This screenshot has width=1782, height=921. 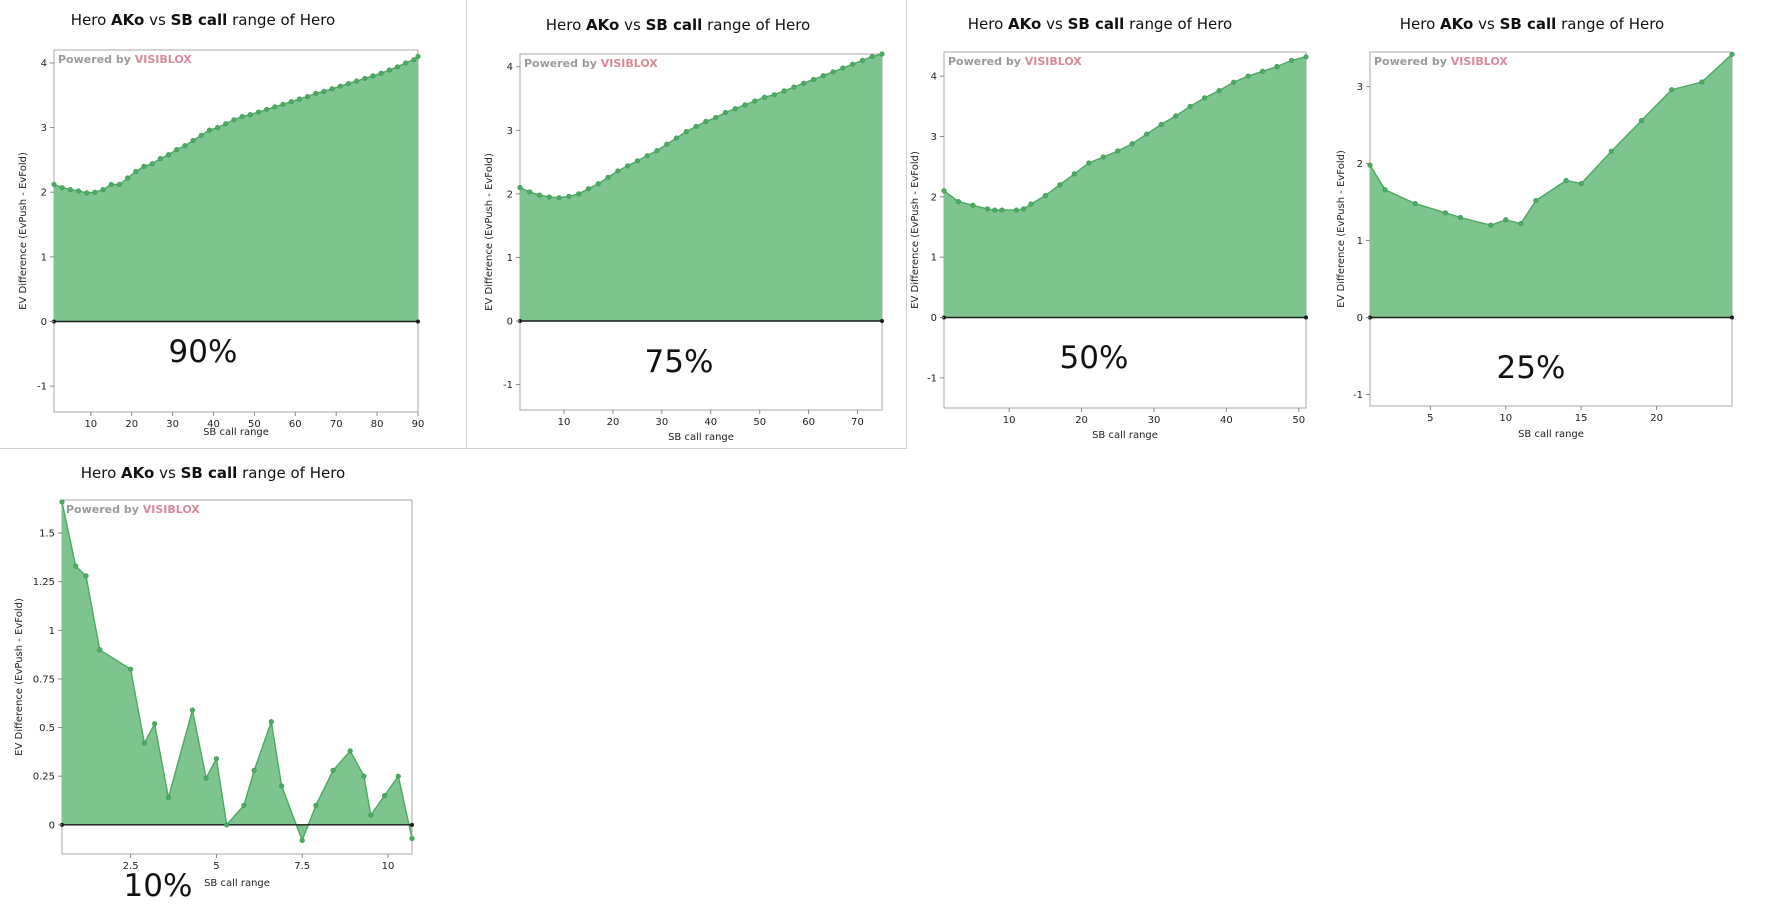 What do you see at coordinates (19, 677) in the screenshot?
I see `y-axis-label: EV Difference (EvPush - EvFold)` at bounding box center [19, 677].